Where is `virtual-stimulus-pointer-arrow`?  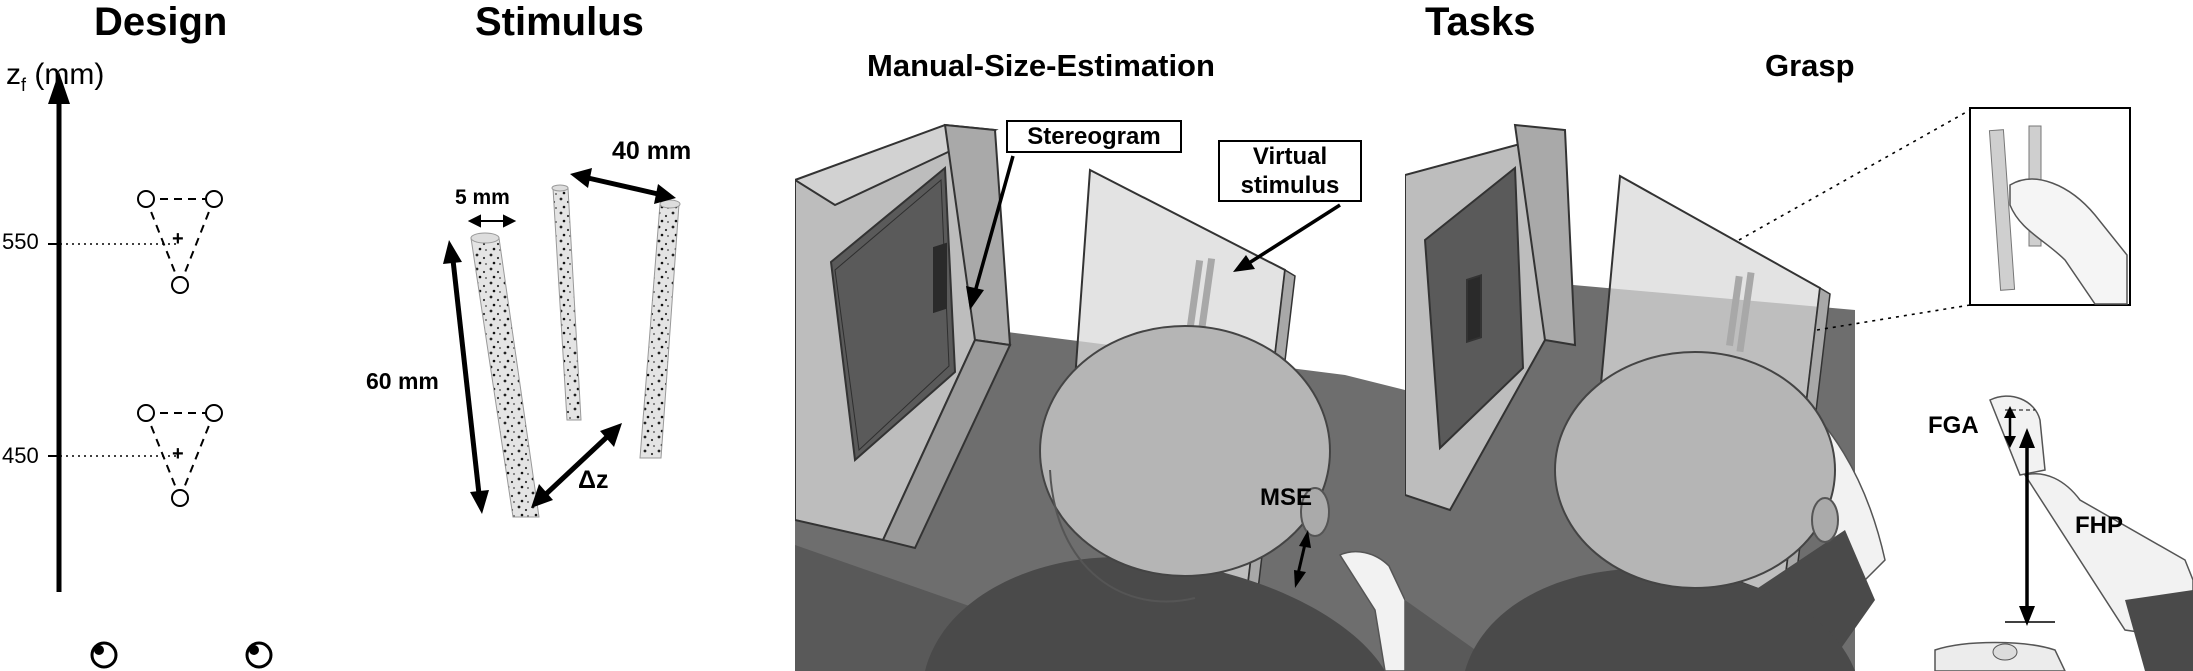
virtual-stimulus-pointer-arrow is located at coordinates (1287, 237).